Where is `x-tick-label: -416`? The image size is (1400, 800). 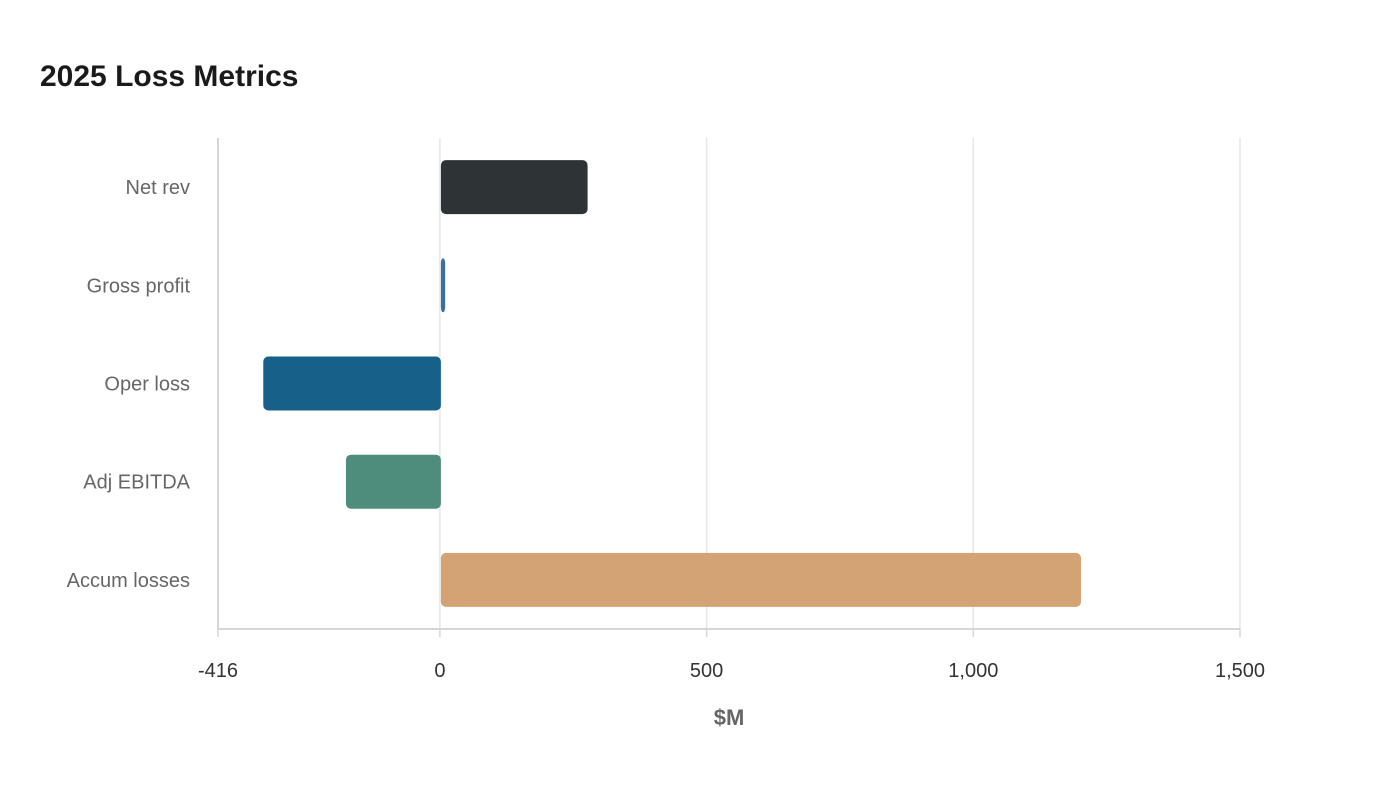
x-tick-label: -416 is located at coordinates (218, 671).